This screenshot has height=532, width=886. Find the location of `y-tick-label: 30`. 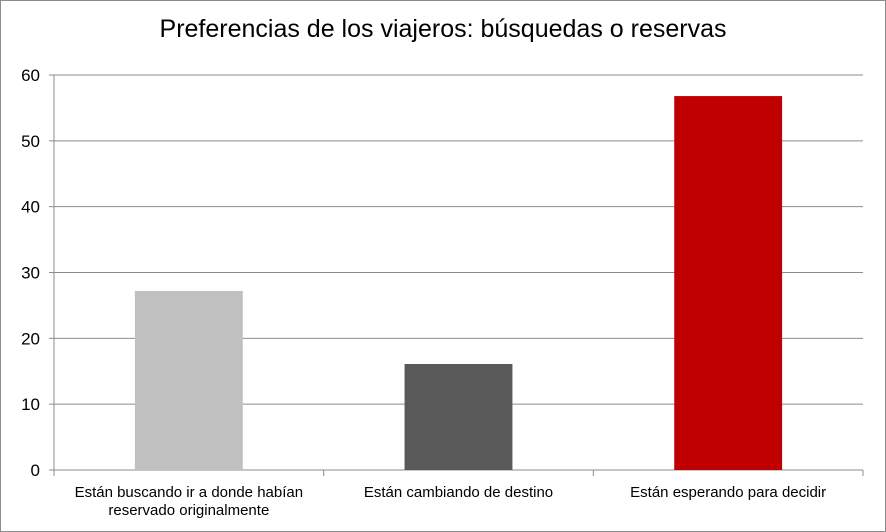

y-tick-label: 30 is located at coordinates (30, 273).